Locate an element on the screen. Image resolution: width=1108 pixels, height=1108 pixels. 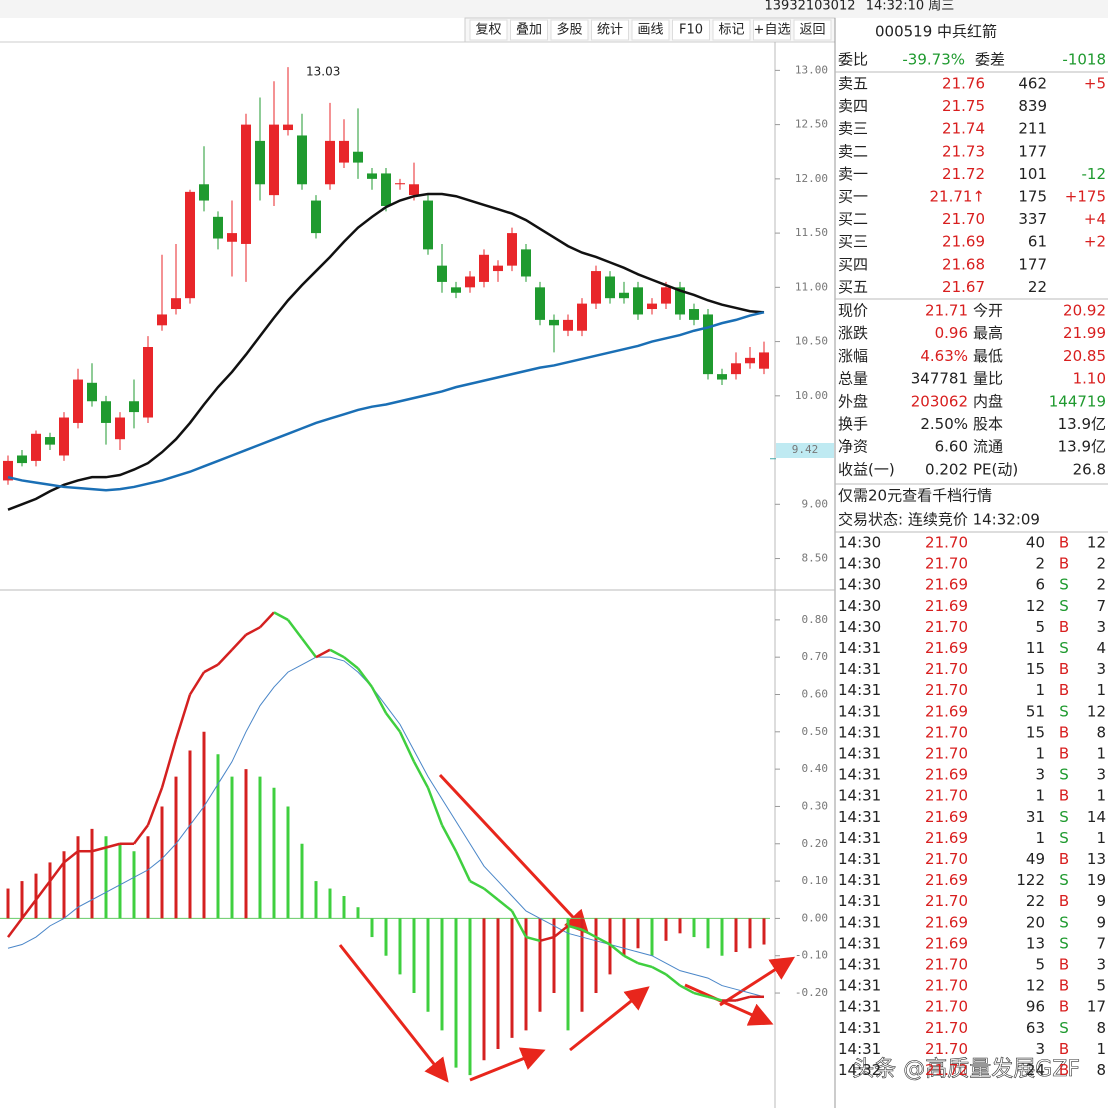
panel-cell: 14:30 is located at coordinates (859, 627).